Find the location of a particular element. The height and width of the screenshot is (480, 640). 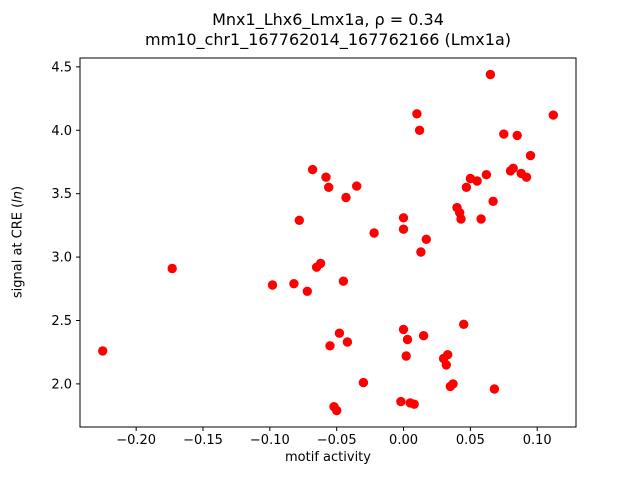

x-tick-label: 0.00 is located at coordinates (403, 440).